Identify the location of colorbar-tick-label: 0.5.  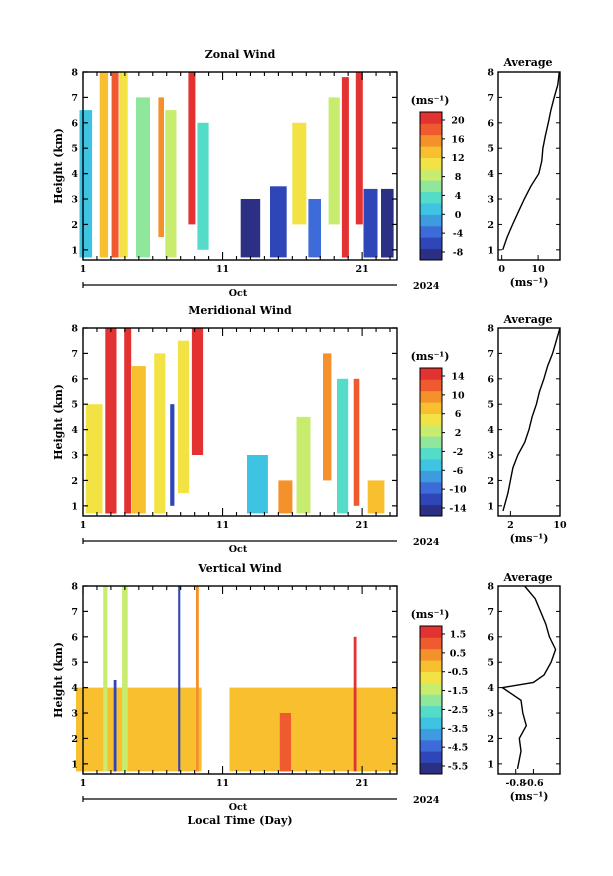
(458, 653).